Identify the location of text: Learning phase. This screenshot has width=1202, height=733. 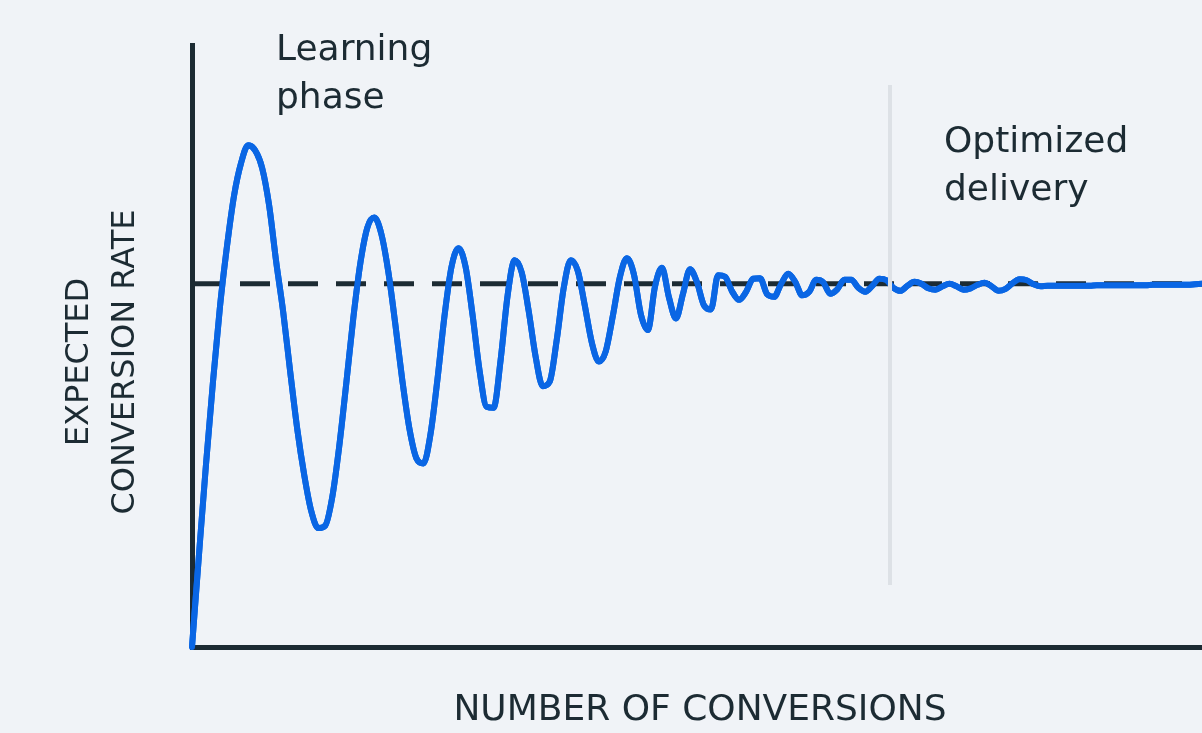
(355, 72).